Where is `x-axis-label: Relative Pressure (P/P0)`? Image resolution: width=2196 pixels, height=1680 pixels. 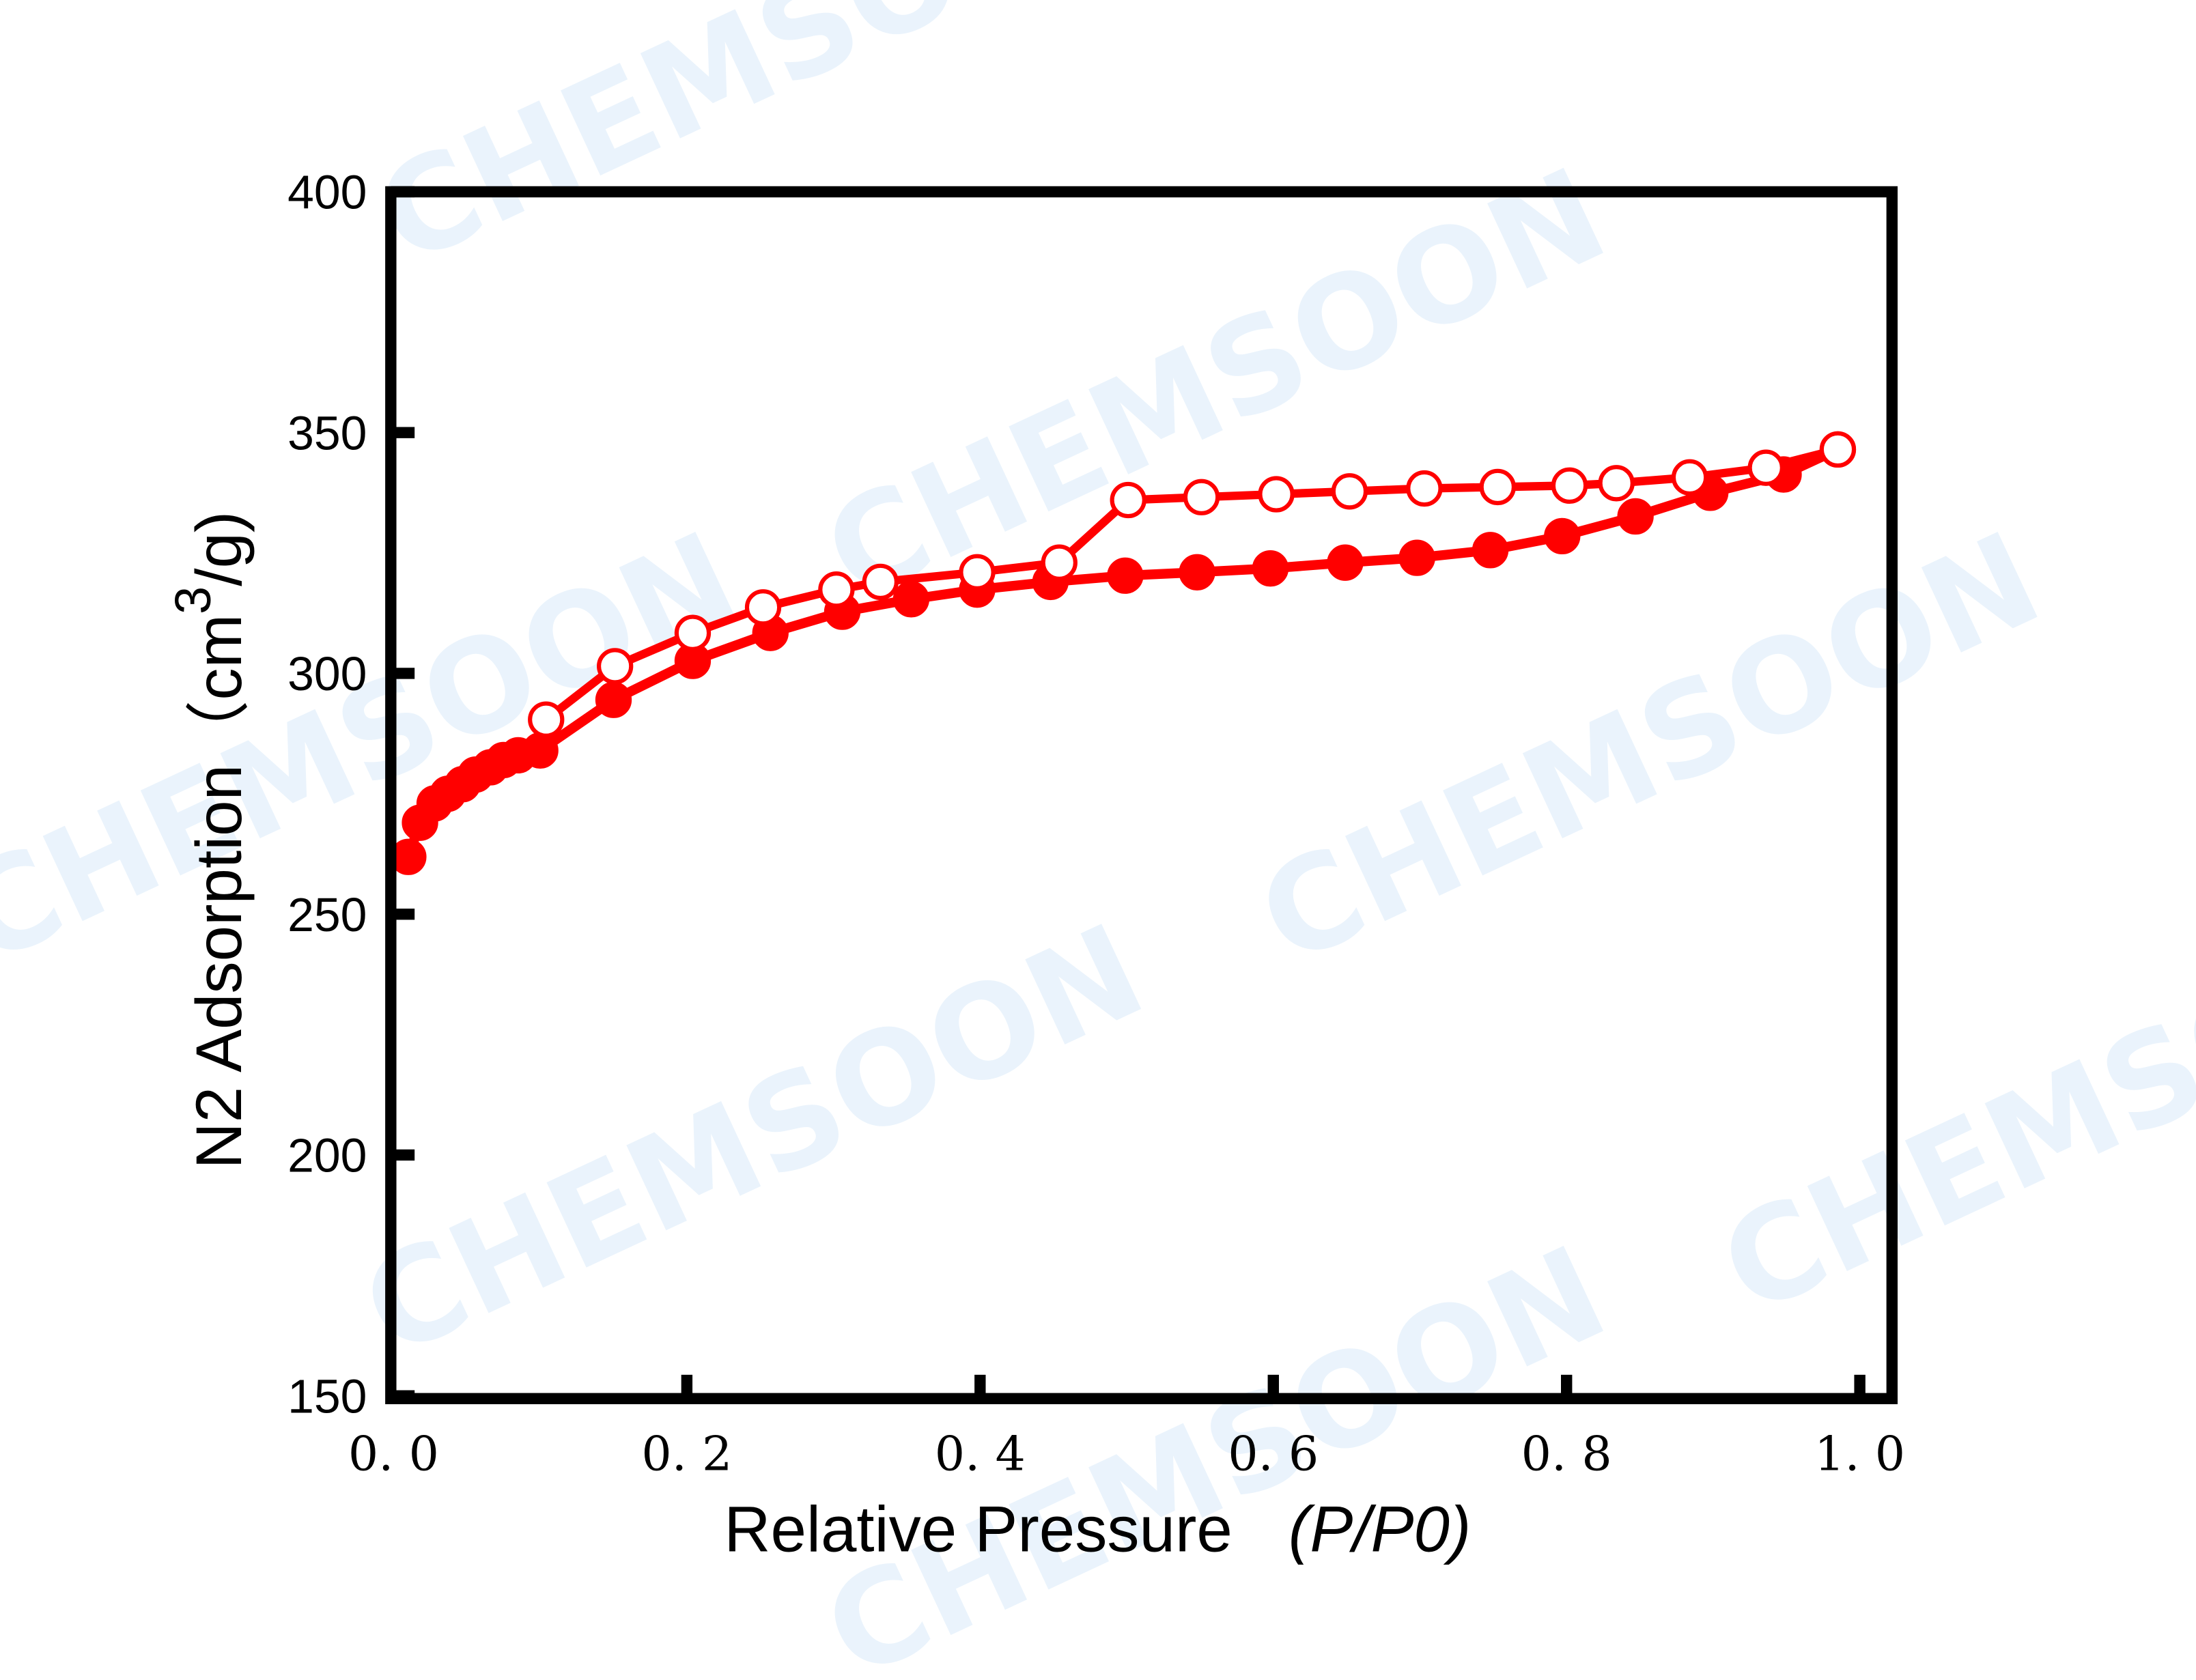
x-axis-label: Relative Pressure (P/P0) is located at coordinates (1097, 1529).